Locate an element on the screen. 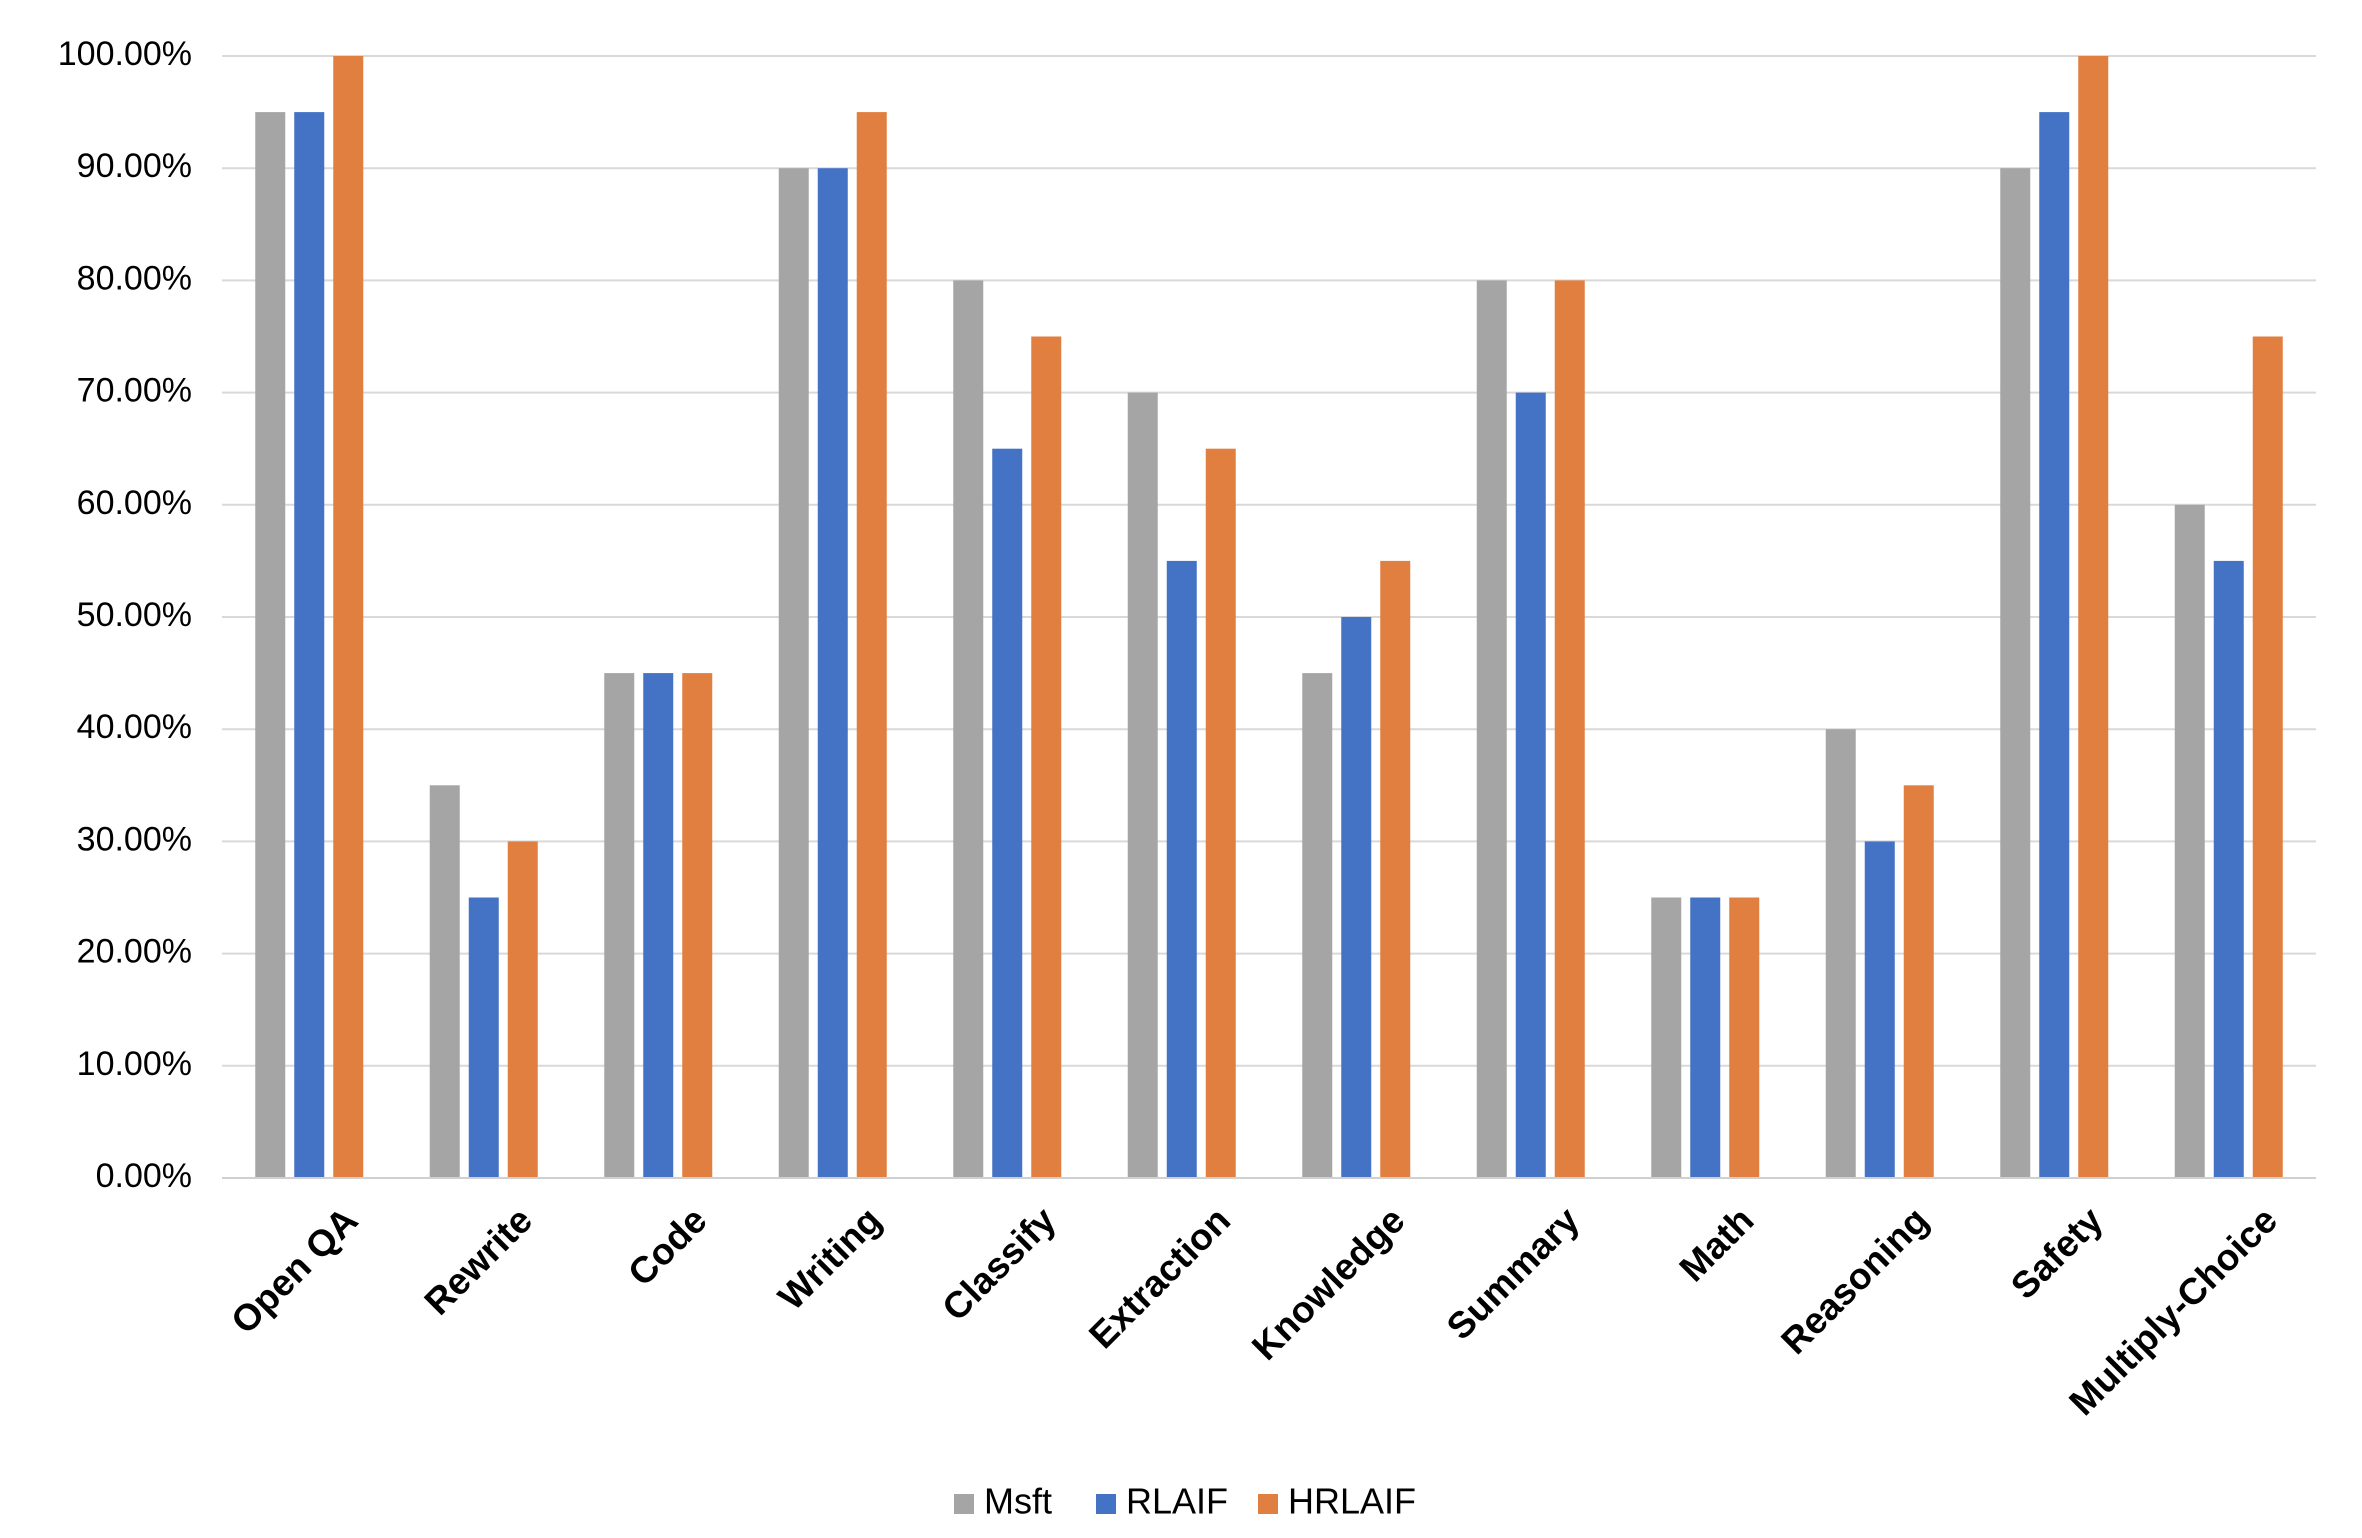  legend-label-msft: Msft is located at coordinates (1018, 1501).